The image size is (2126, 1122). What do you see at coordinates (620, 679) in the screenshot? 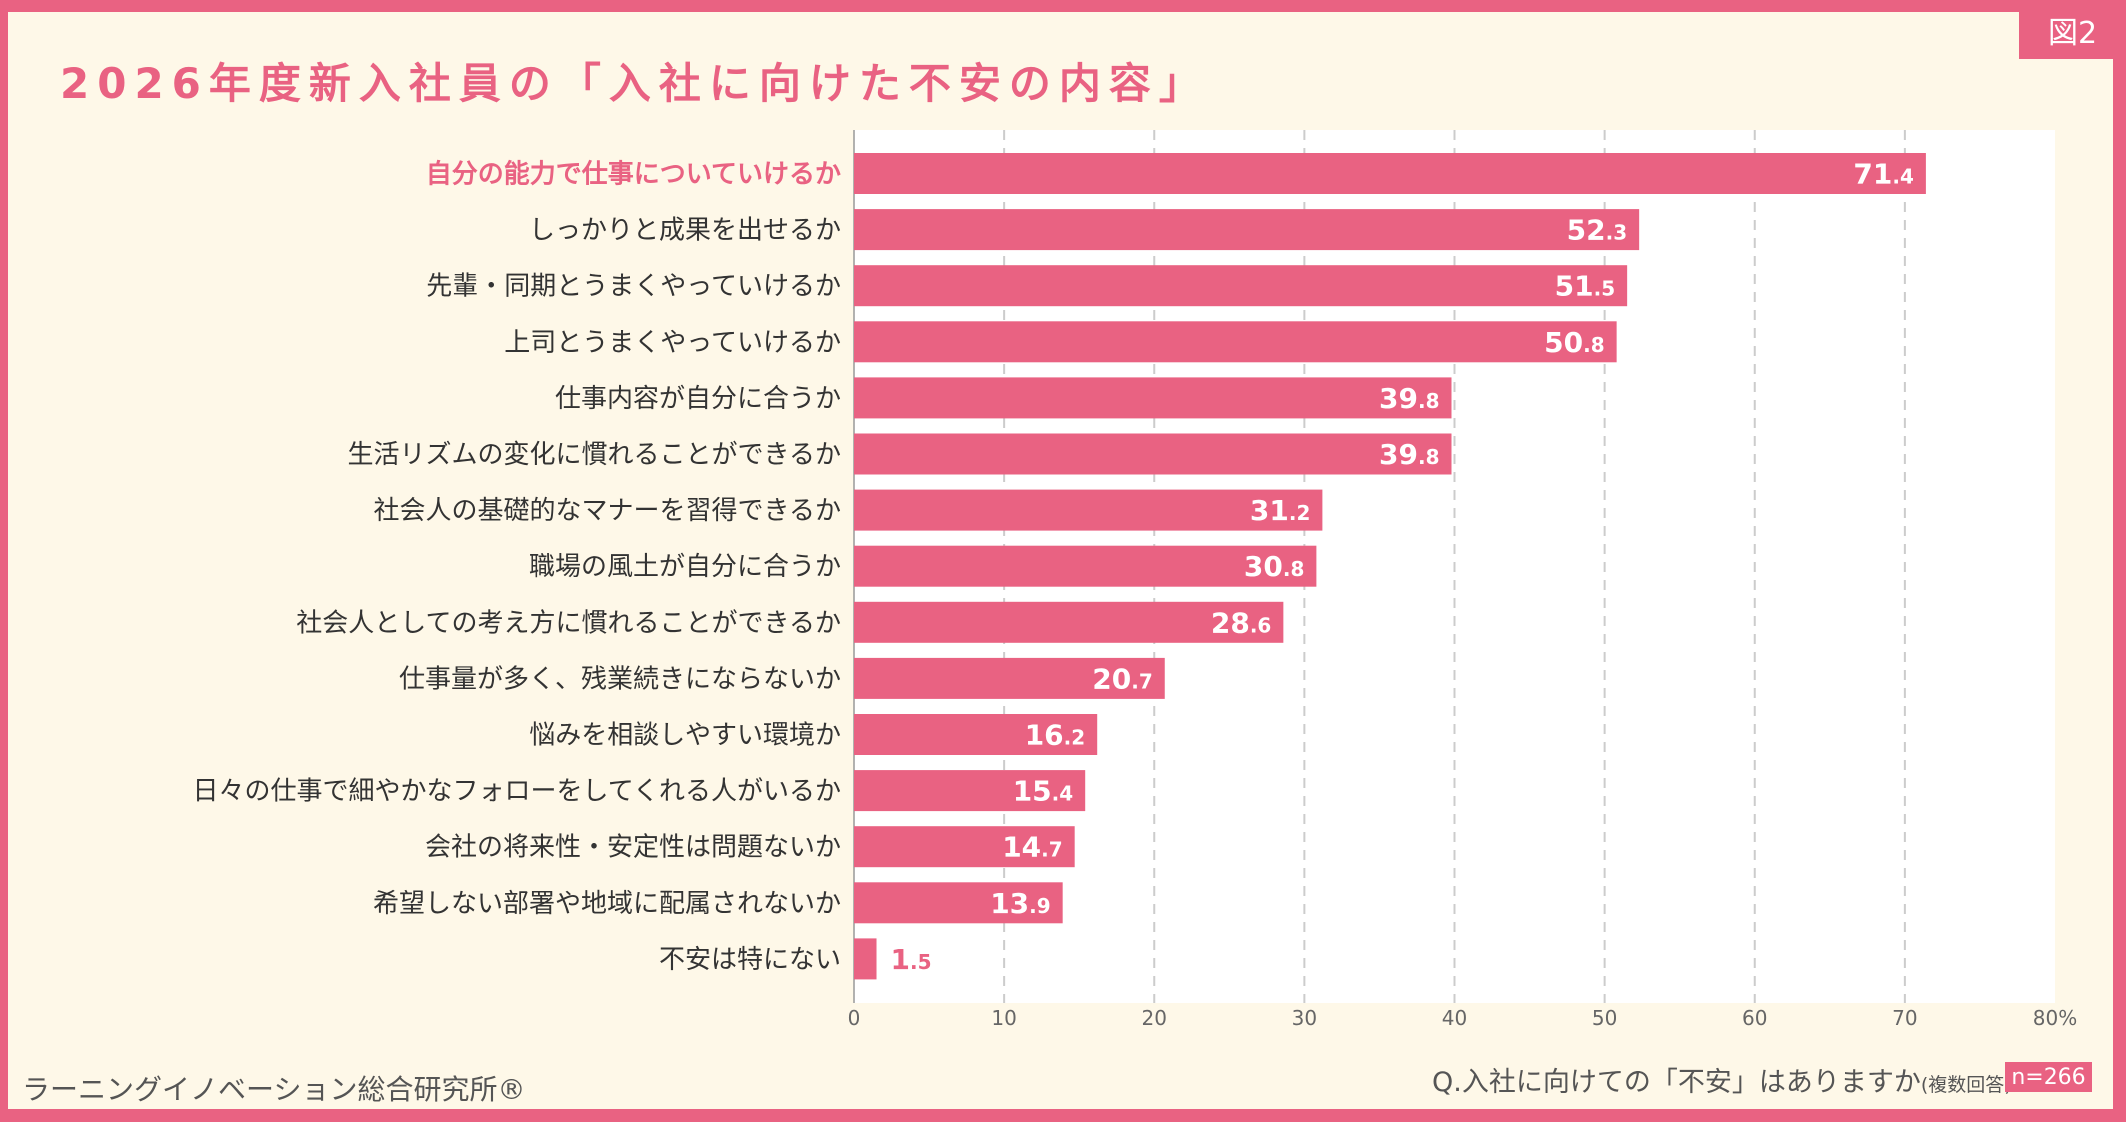
I see `category-label: 仕事量が多く、残業続きにならないか` at bounding box center [620, 679].